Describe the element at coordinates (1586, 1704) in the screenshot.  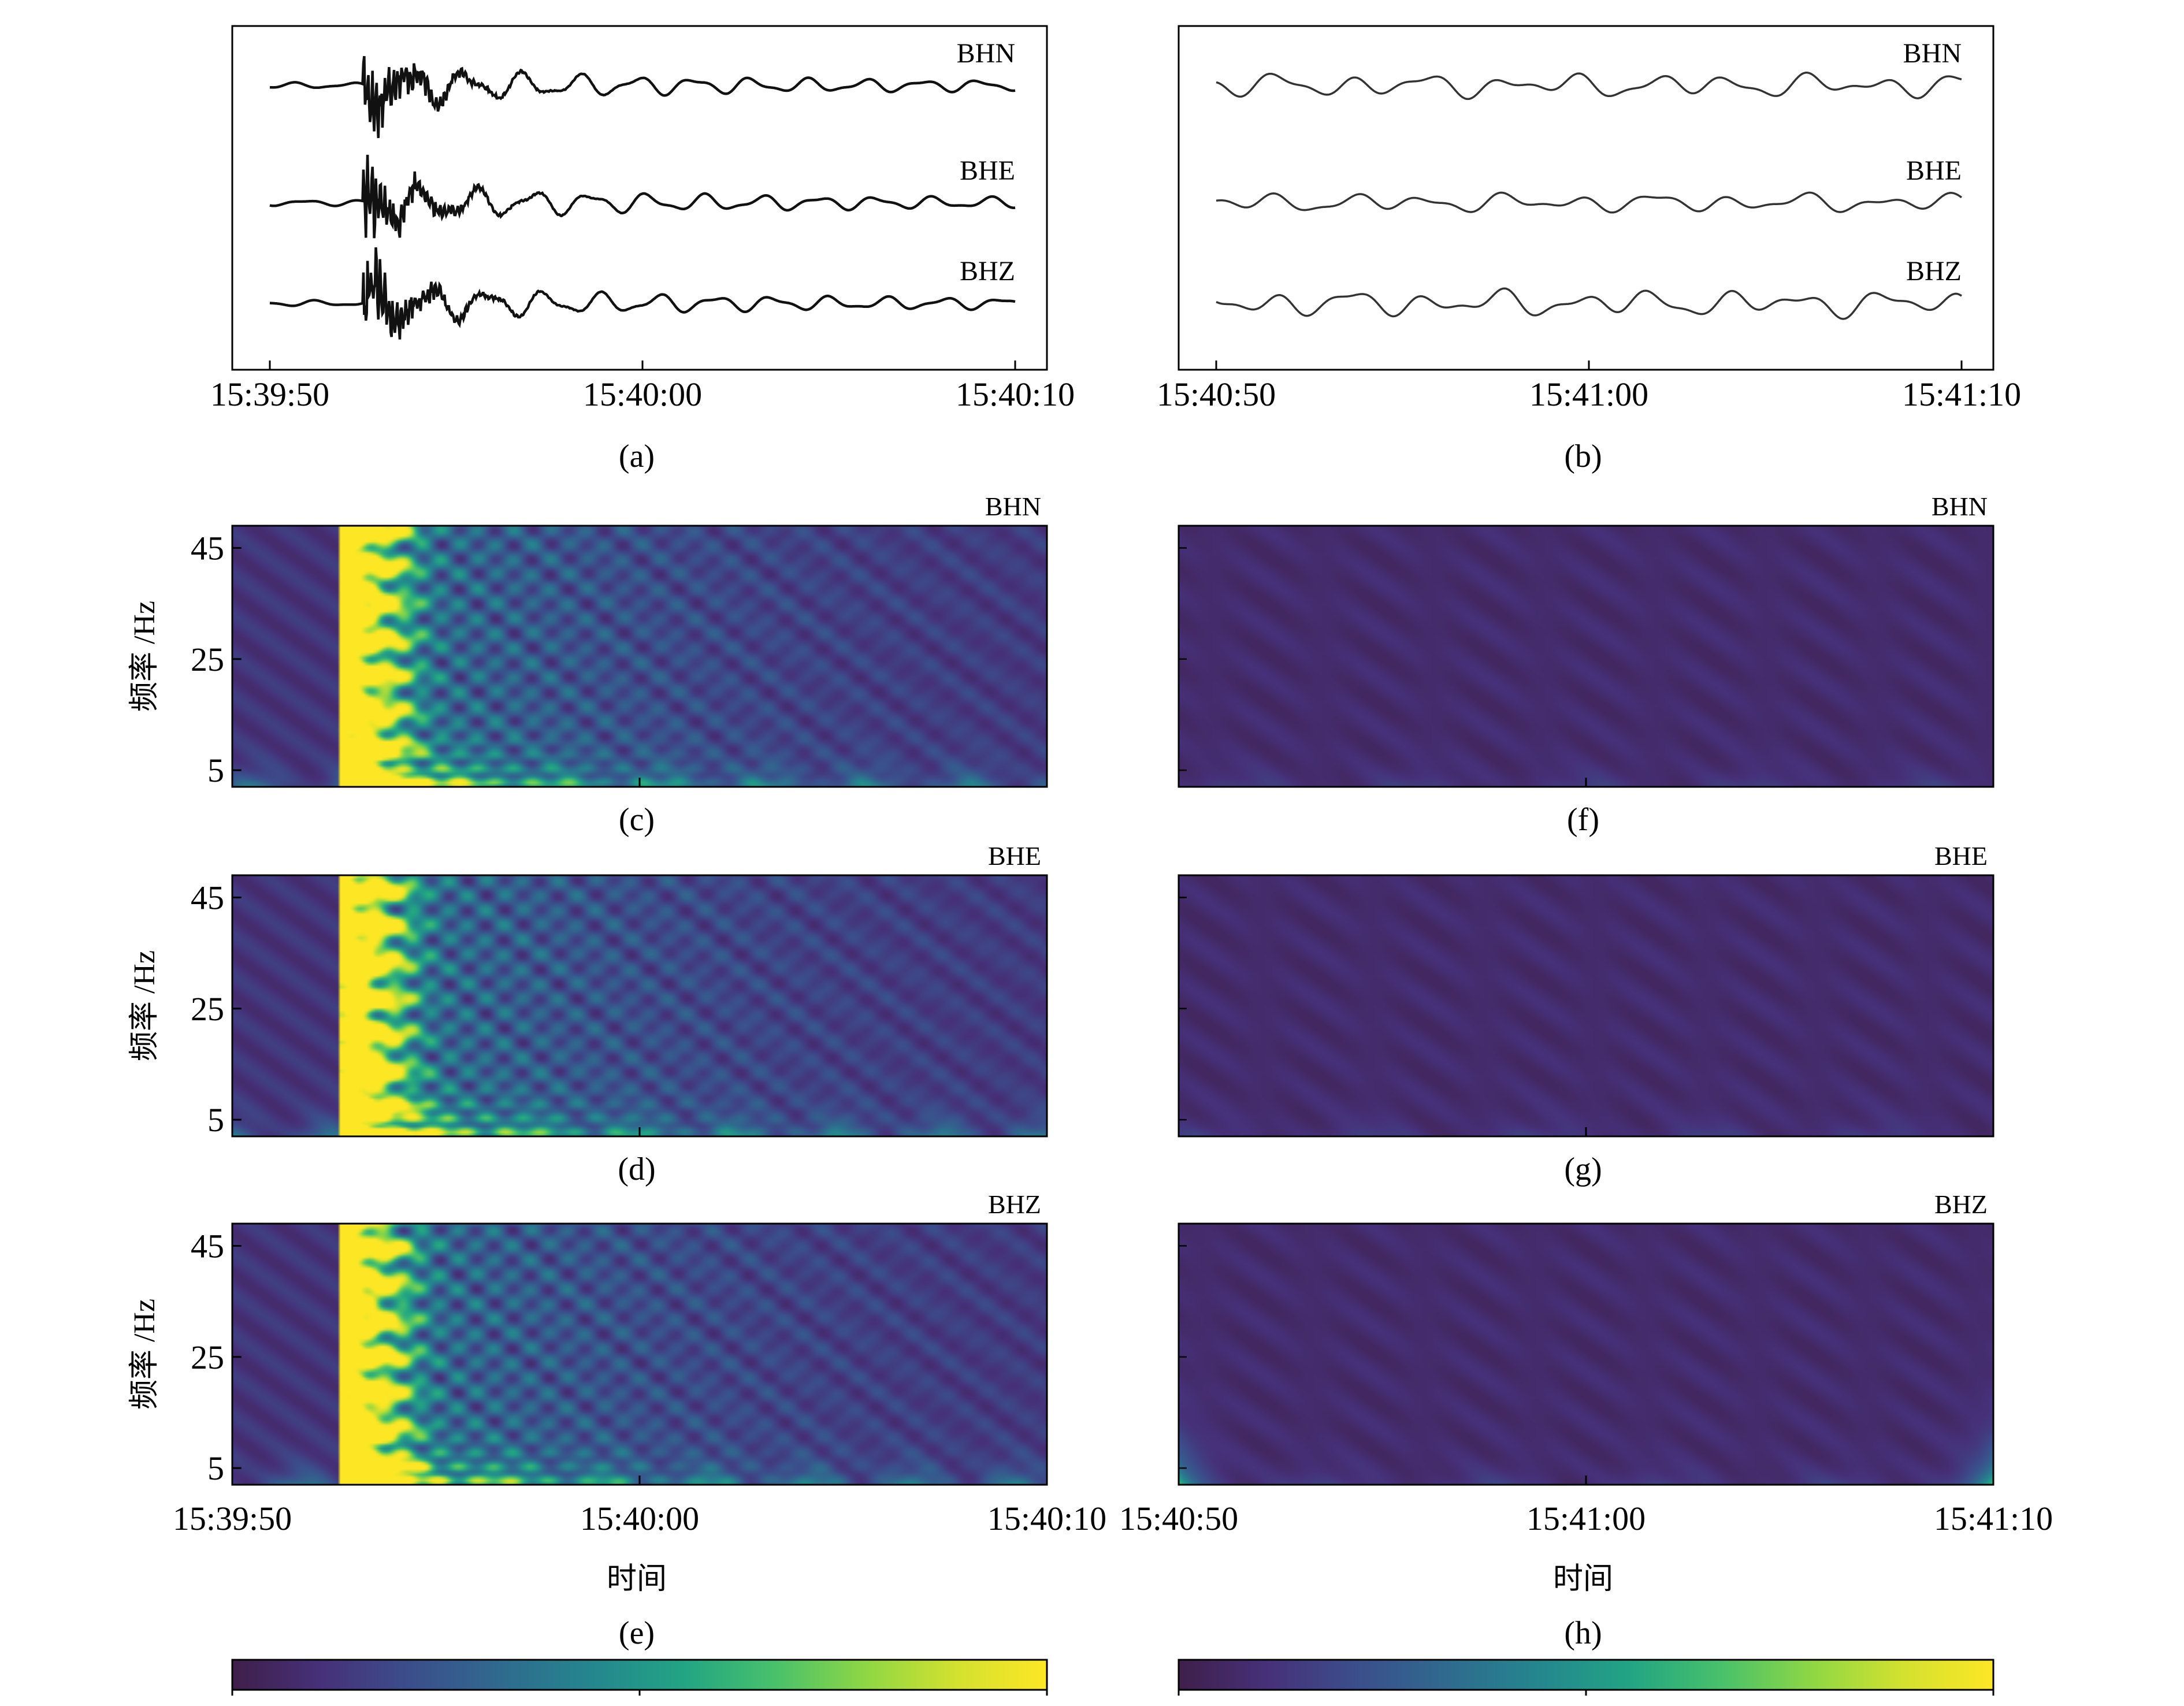
I see `colorbar-tick-label-cbar-right-1: 250` at that location.